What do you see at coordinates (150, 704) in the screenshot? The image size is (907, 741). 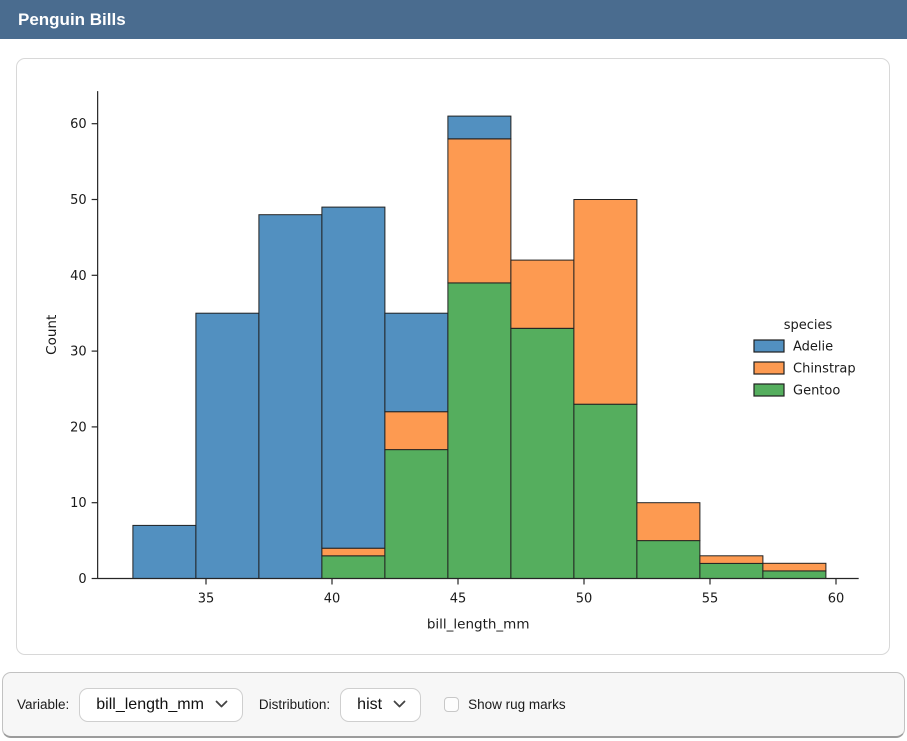 I see `variable-select-value: bill_length_mm` at bounding box center [150, 704].